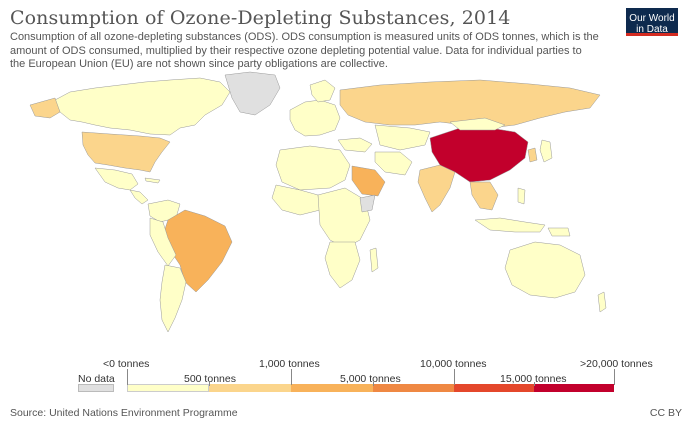 The width and height of the screenshot is (692, 425). Describe the element at coordinates (355, 145) in the screenshot. I see `country-turkey` at that location.